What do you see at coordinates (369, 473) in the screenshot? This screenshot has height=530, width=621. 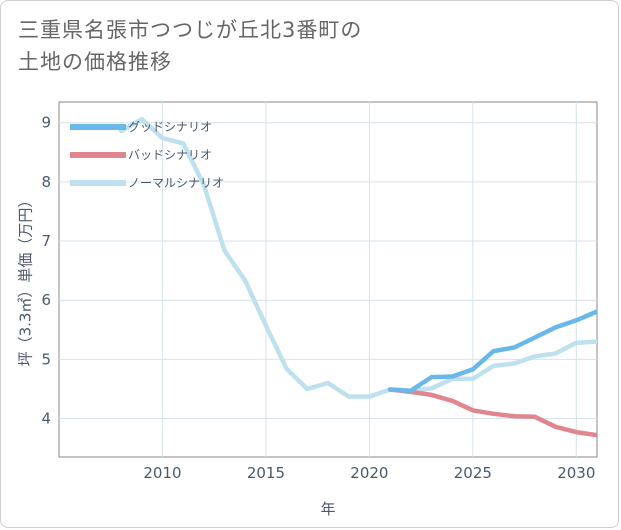 I see `x-tick-label: 2020` at bounding box center [369, 473].